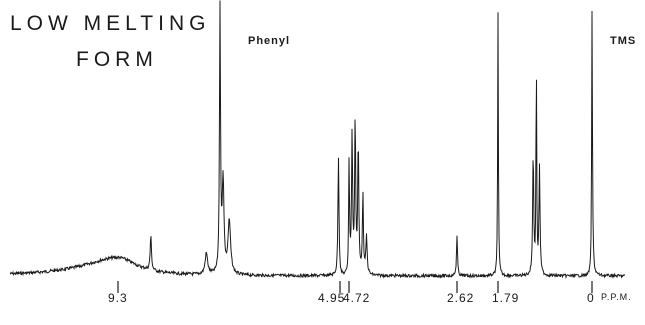  Describe the element at coordinates (505, 298) in the screenshot. I see `tick-label-1-79: 1.79` at that location.